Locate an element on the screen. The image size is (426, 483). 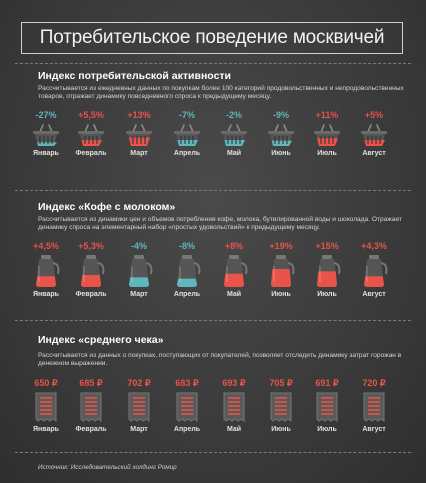
month-cell: +11% Июль is located at coordinates (327, 134).